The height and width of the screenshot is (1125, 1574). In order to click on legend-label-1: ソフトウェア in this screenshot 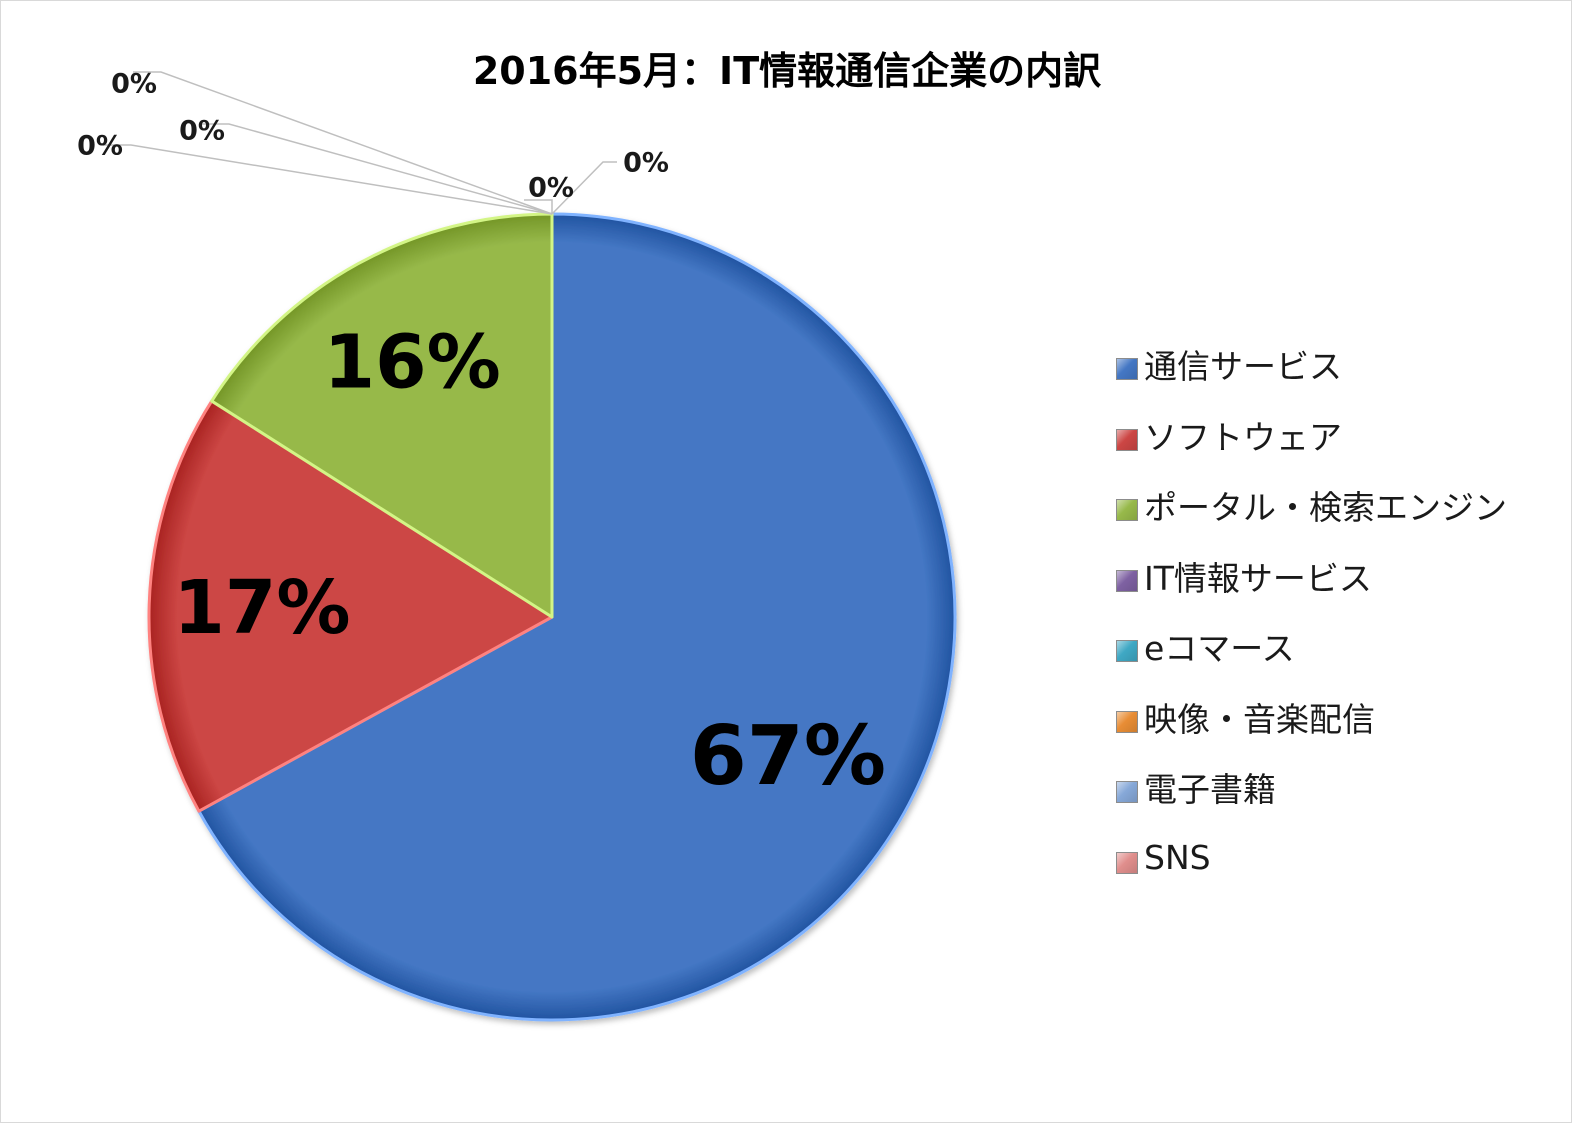, I will do `click(1243, 437)`.